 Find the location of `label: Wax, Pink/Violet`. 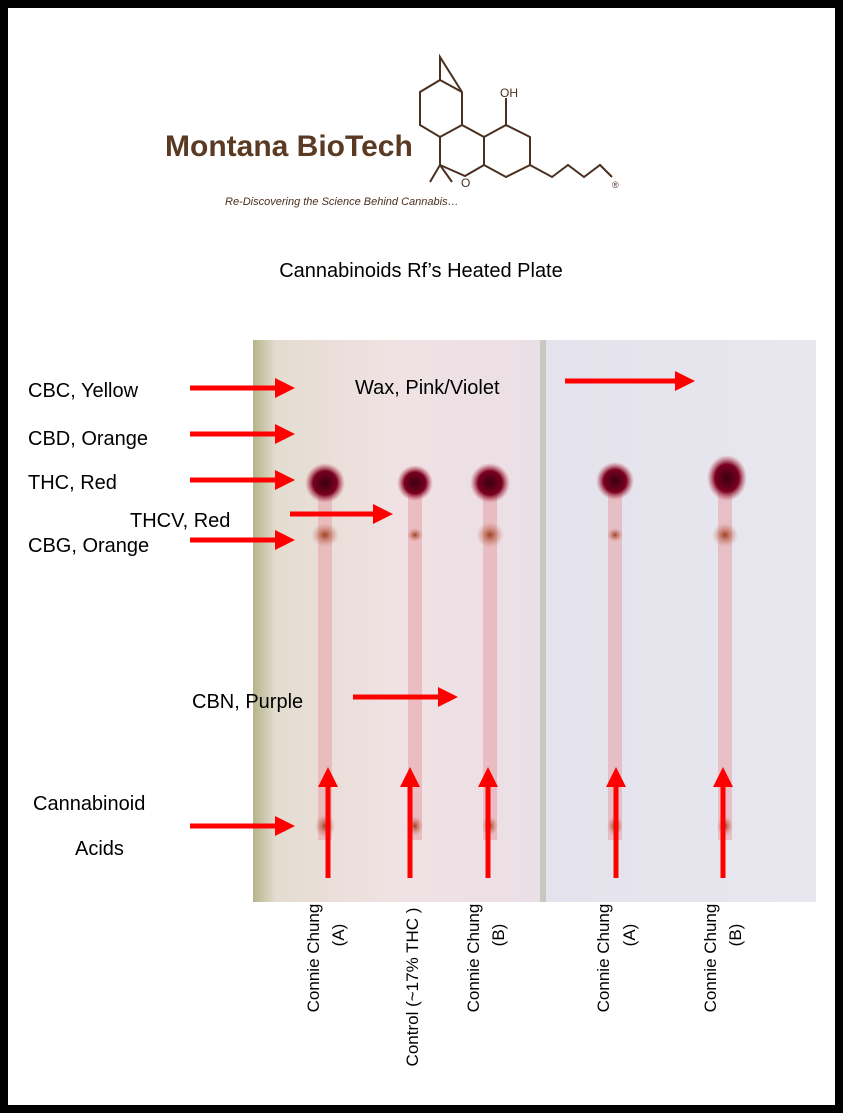

label: Wax, Pink/Violet is located at coordinates (427, 388).